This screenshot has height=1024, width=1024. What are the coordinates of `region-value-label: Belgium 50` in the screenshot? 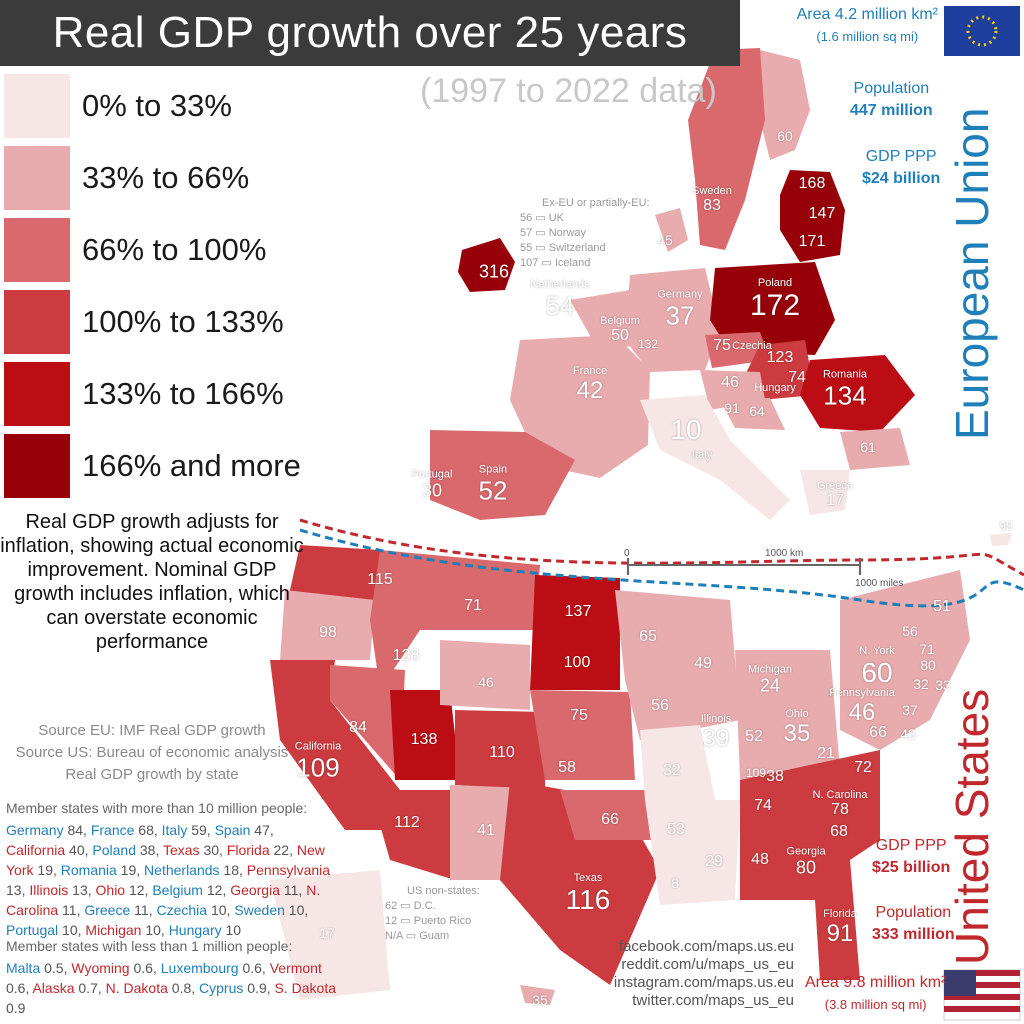 It's located at (620, 329).